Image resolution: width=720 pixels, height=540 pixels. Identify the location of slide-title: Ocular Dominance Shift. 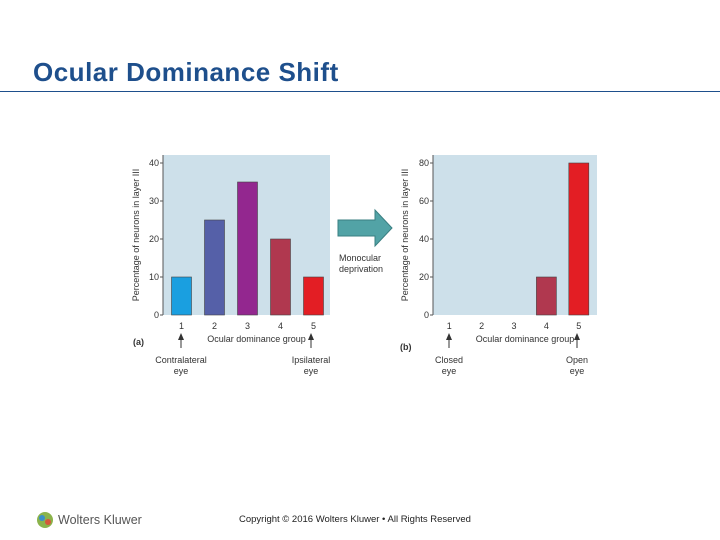
(186, 72).